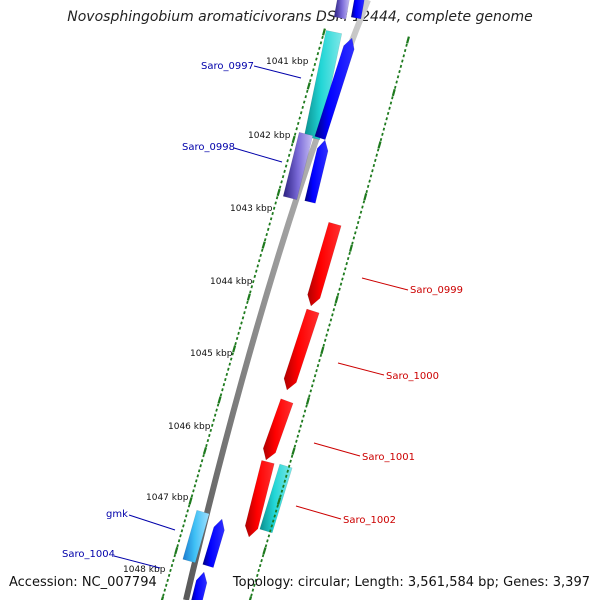  Describe the element at coordinates (167, 498) in the screenshot. I see `kbp-label: 1047 kbp` at that location.